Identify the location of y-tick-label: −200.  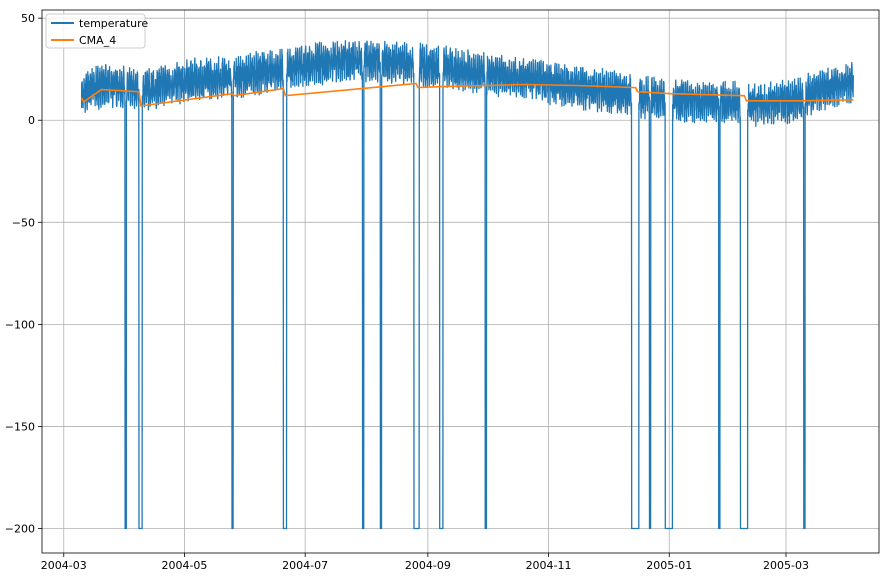
(20, 529).